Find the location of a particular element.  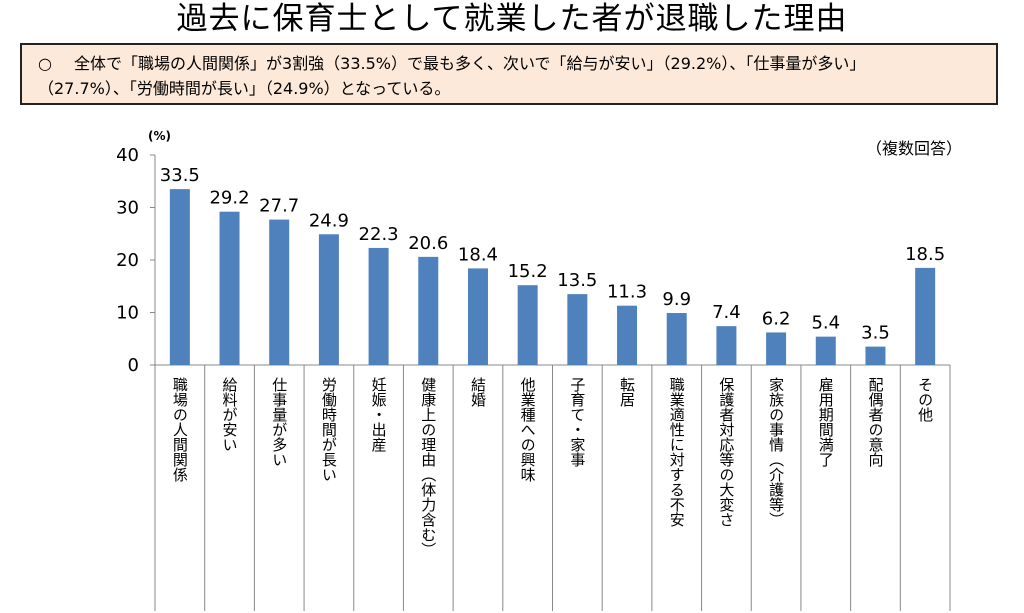

category-label: 保護者対応等の大変さ is located at coordinates (726, 452).